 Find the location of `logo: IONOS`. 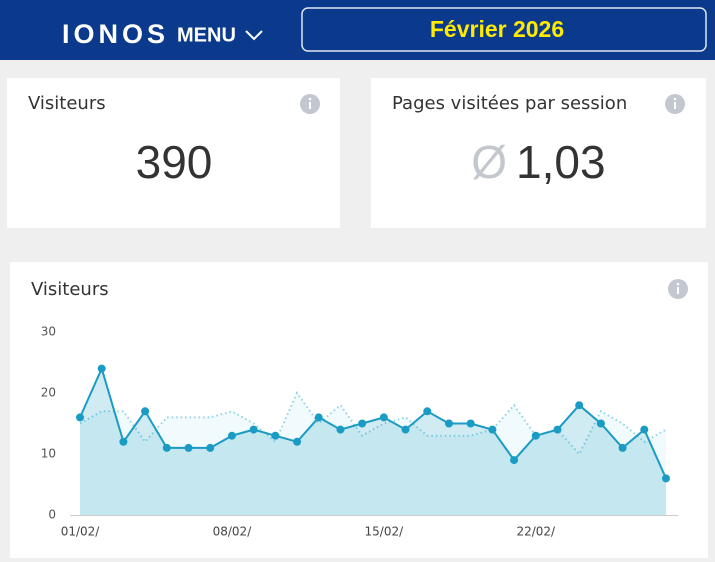

logo: IONOS is located at coordinates (115, 34).